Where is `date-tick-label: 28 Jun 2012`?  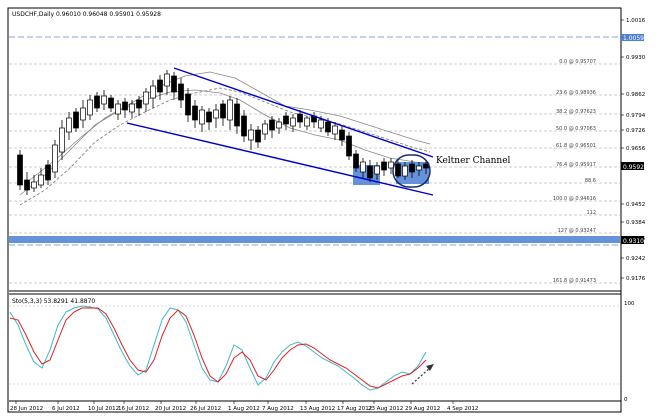
date-tick-label: 28 Jun 2012 is located at coordinates (26, 409).